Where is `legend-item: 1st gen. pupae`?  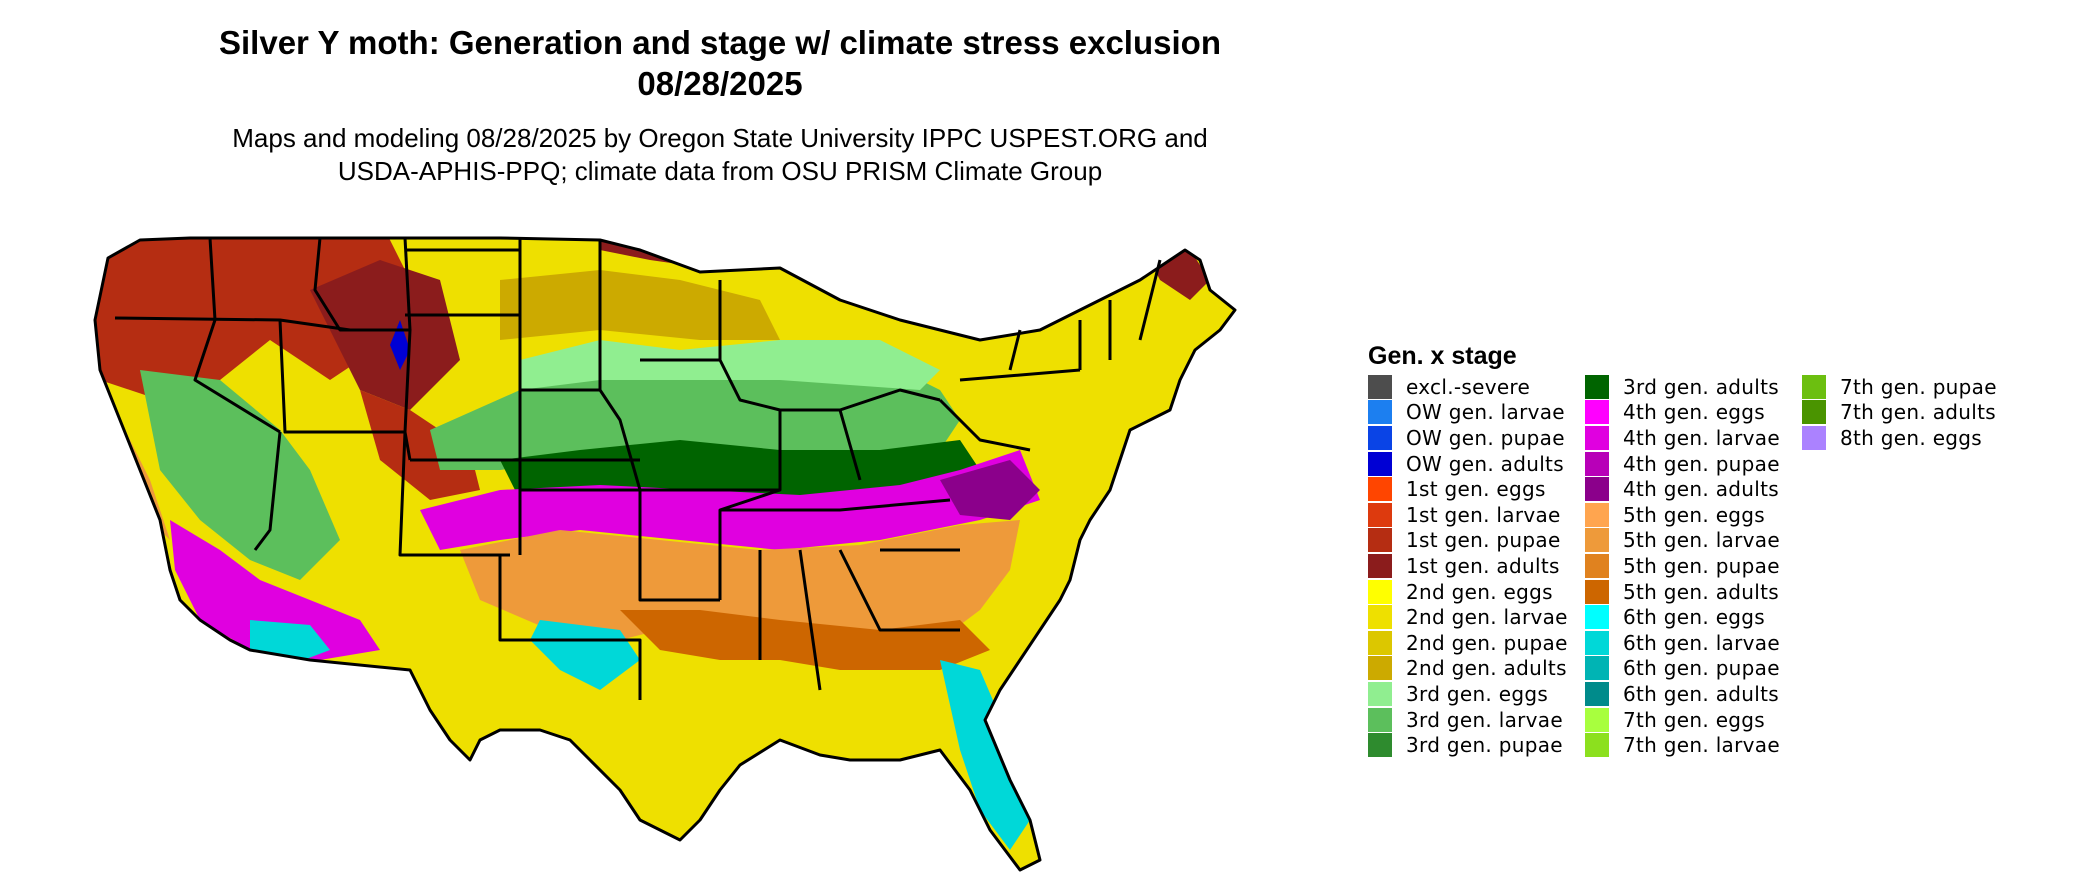
legend-item: 1st gen. pupae is located at coordinates (1476, 541).